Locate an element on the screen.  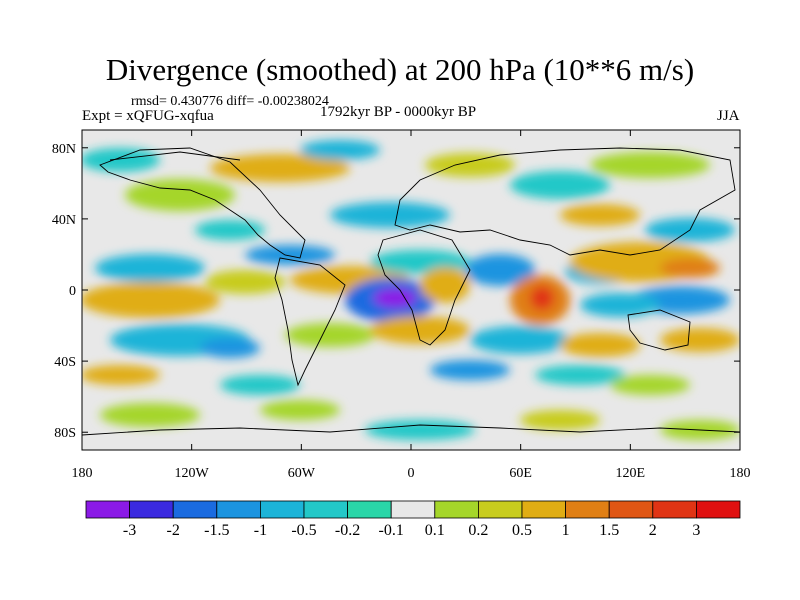
x-tick-label: 0 is located at coordinates (411, 473).